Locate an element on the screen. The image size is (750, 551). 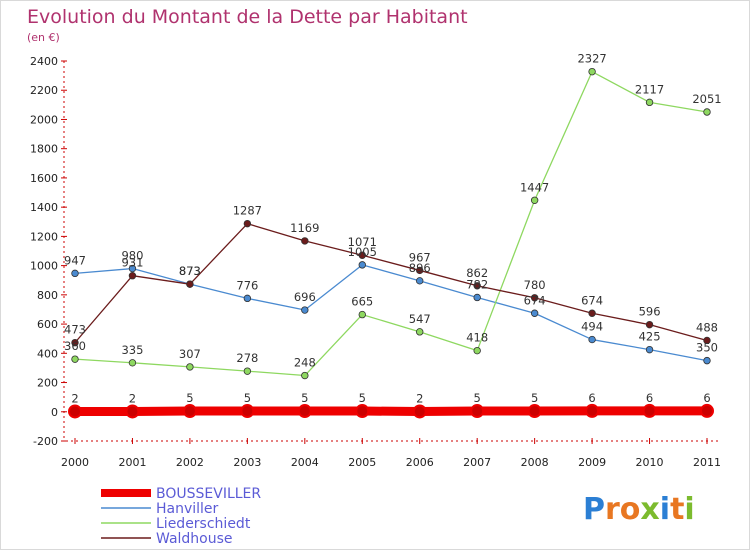
data-label-waldhouse: 596 is located at coordinates (650, 312).